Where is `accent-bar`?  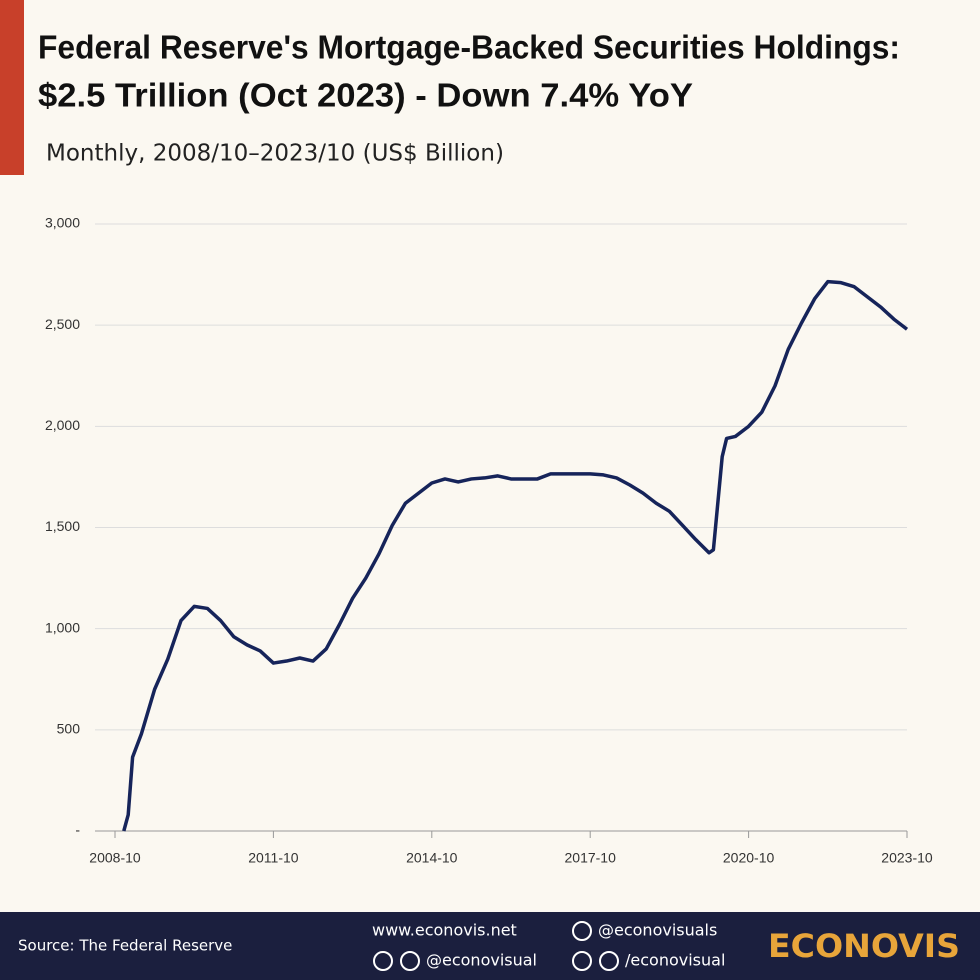
accent-bar is located at coordinates (12, 87).